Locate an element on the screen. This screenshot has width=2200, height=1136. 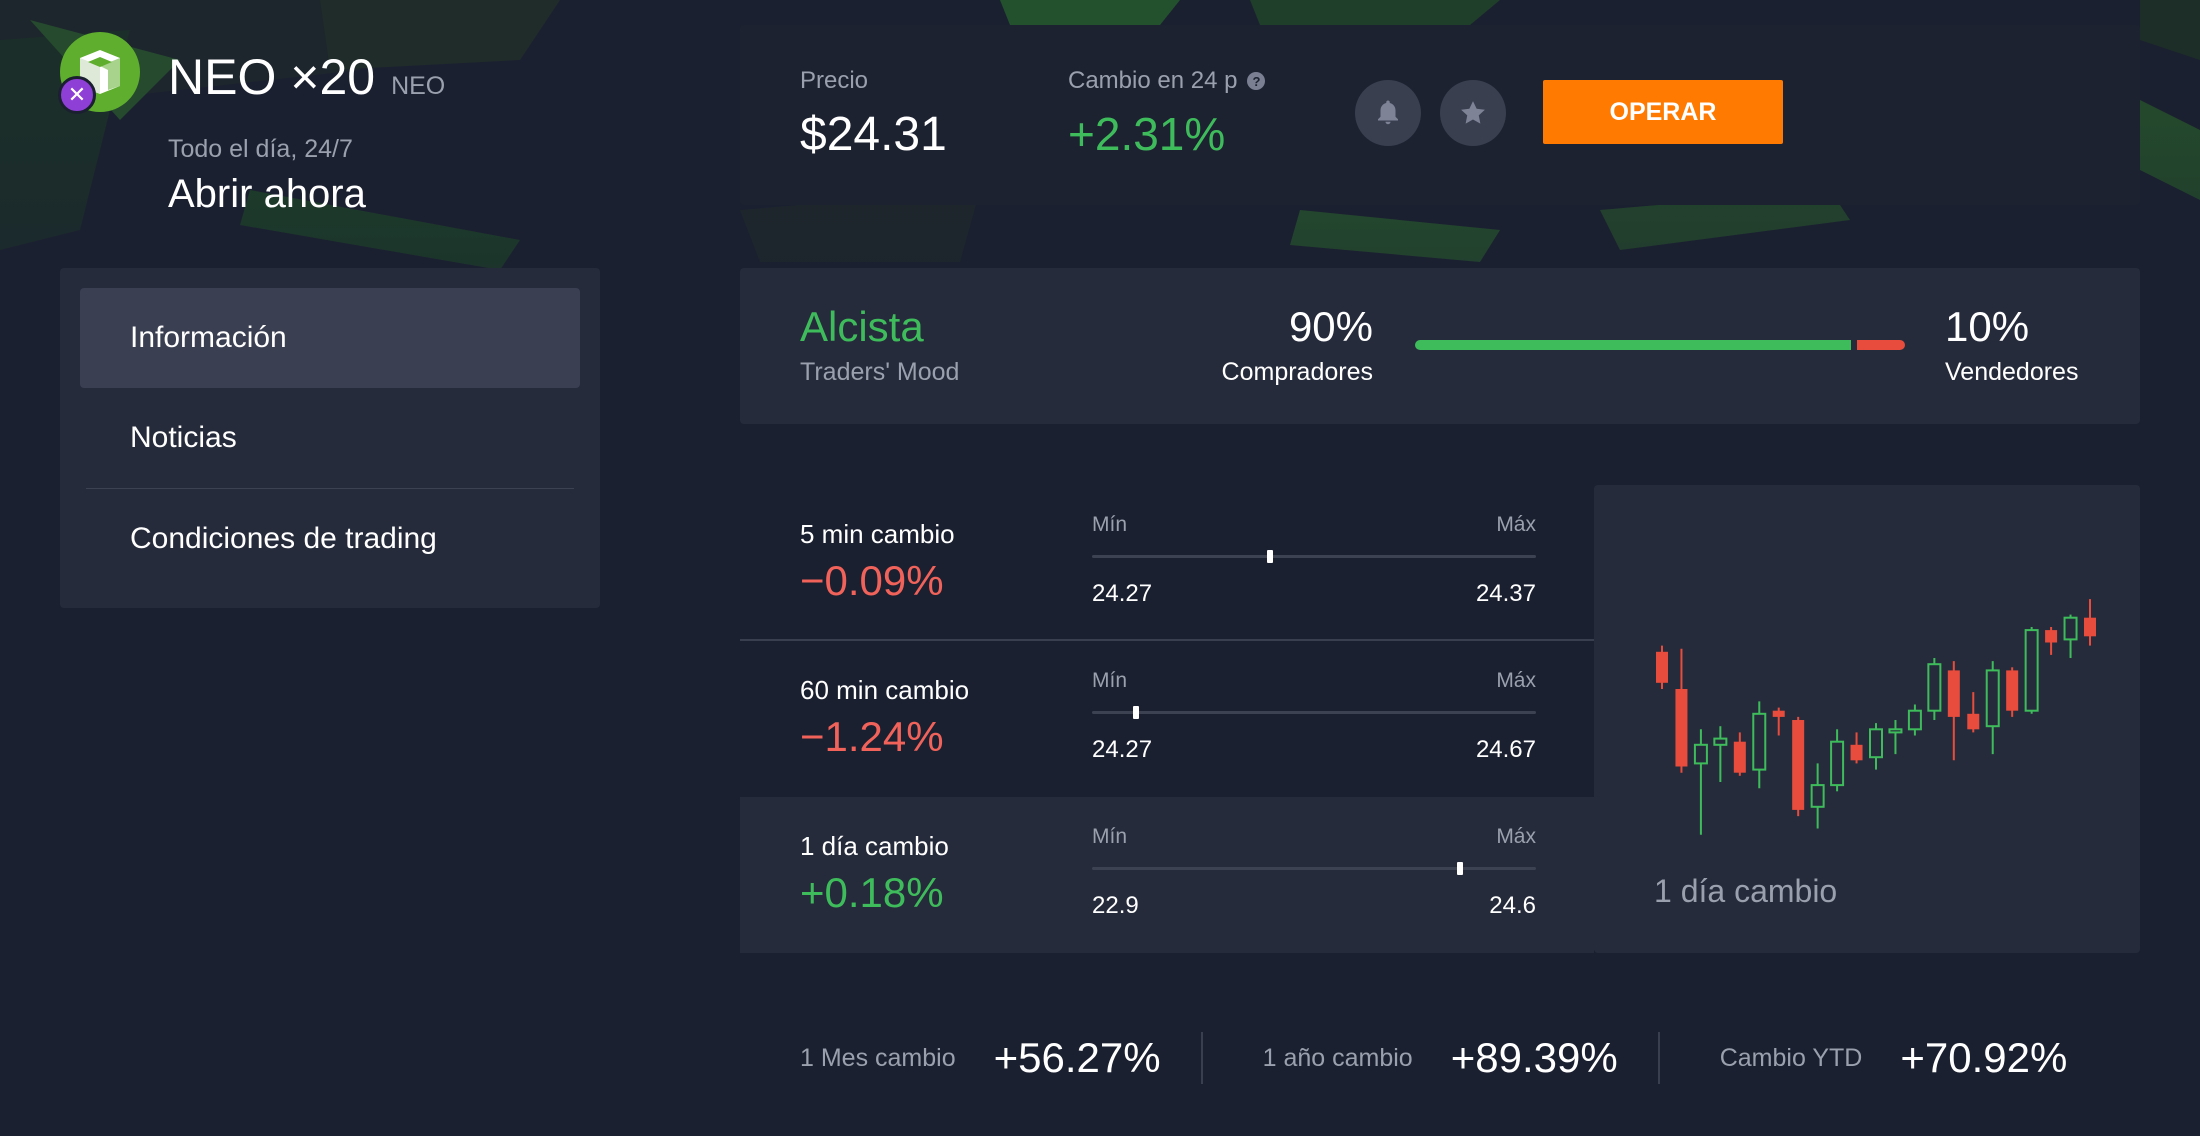
range-max-value: 24.37 is located at coordinates (1505, 593).